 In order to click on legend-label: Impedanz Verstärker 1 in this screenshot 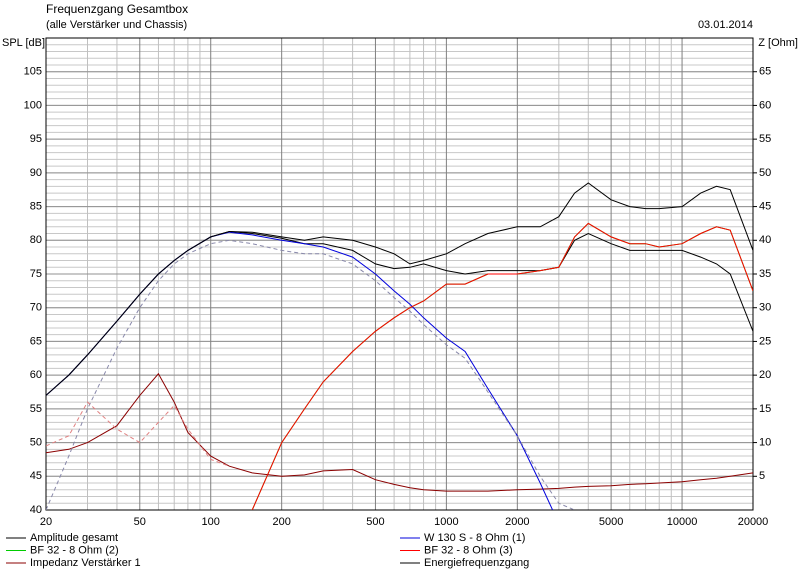, I will do `click(85, 563)`.